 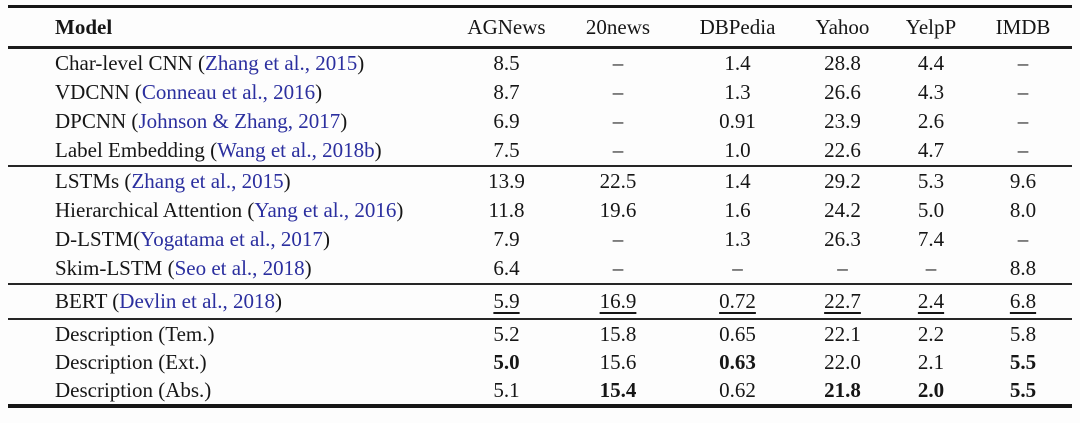 I want to click on cell-yahoo: 22.7, so click(x=842, y=301).